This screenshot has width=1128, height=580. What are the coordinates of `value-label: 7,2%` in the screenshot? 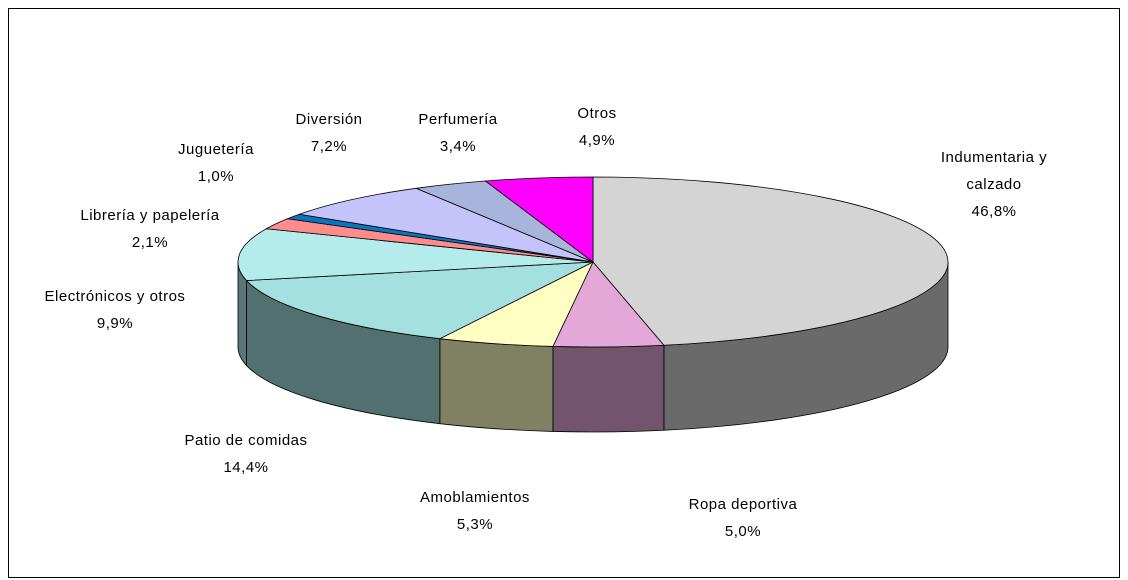 It's located at (329, 146).